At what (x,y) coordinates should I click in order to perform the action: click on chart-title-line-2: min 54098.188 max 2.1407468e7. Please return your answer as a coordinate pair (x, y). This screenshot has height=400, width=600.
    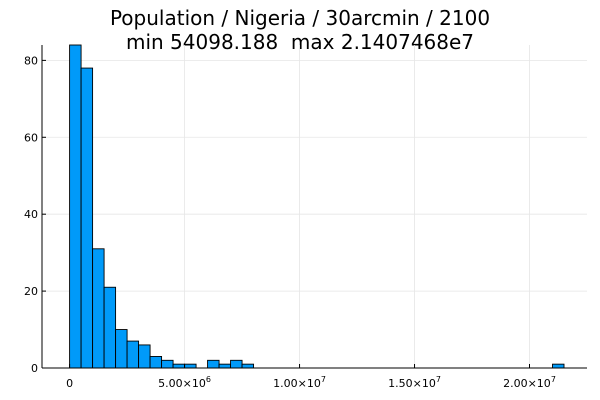
    Looking at the image, I should click on (300, 42).